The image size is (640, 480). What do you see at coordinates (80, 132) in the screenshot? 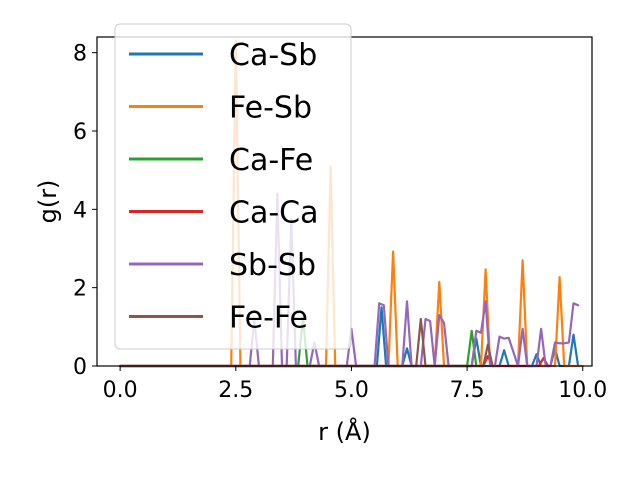
I see `y-tick-label: 6` at bounding box center [80, 132].